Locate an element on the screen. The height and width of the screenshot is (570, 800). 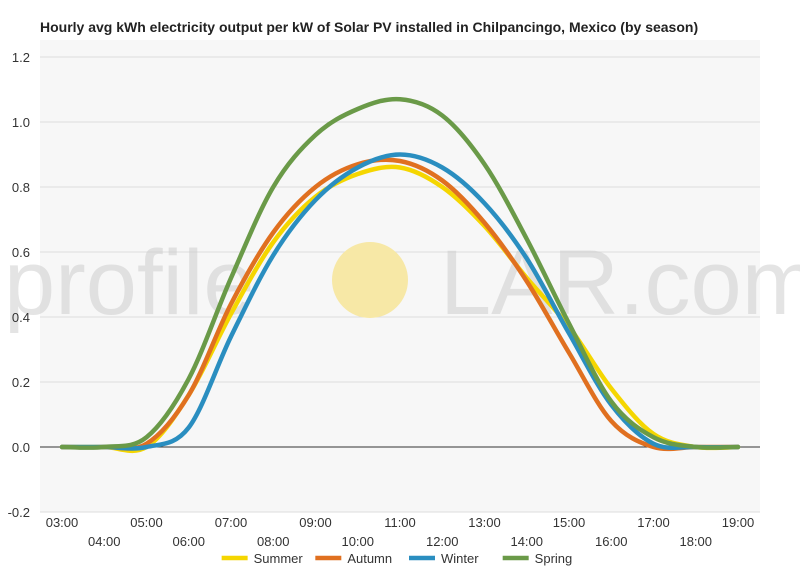
y-tick-label: -0.2 is located at coordinates (19, 512).